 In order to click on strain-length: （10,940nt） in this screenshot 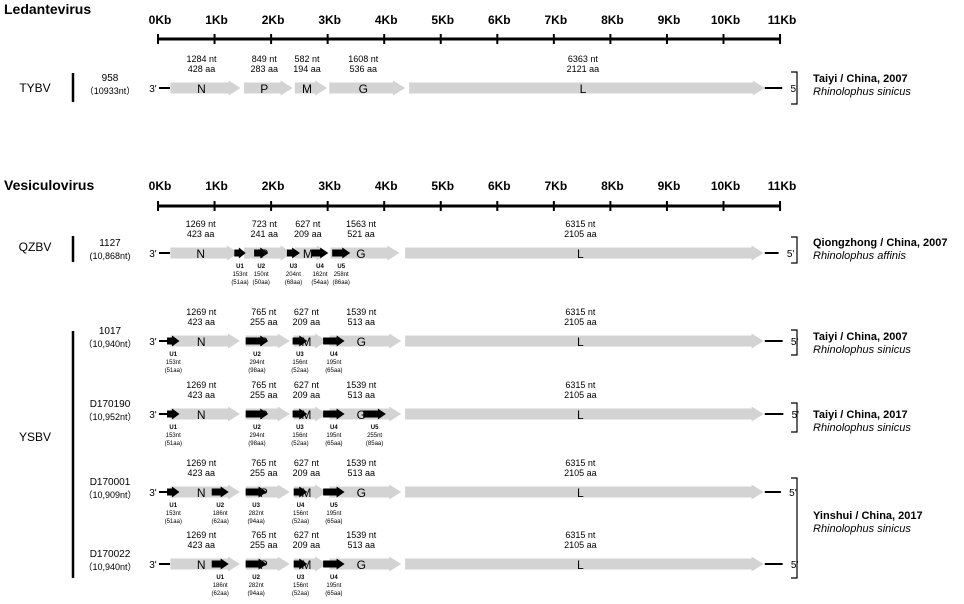, I will do `click(109, 567)`.